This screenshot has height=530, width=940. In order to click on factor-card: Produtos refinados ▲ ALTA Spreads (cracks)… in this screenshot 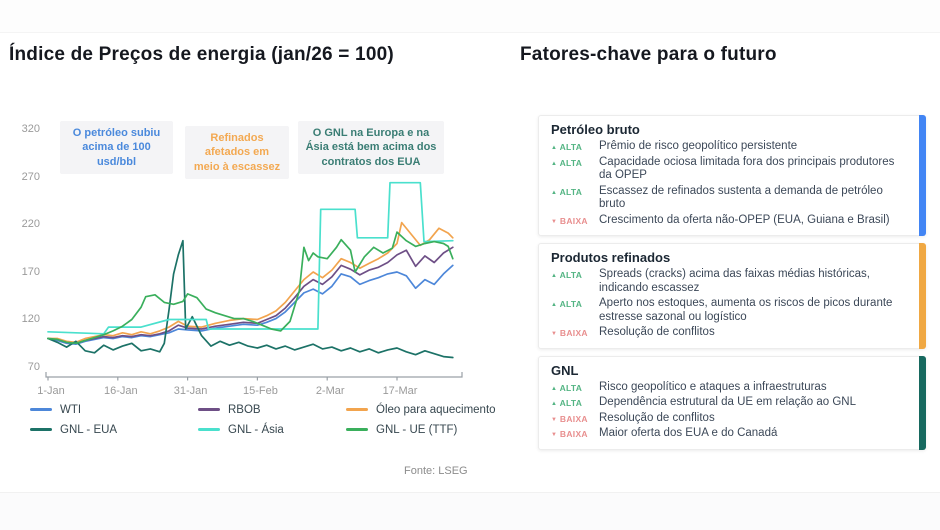, I will do `click(732, 296)`.